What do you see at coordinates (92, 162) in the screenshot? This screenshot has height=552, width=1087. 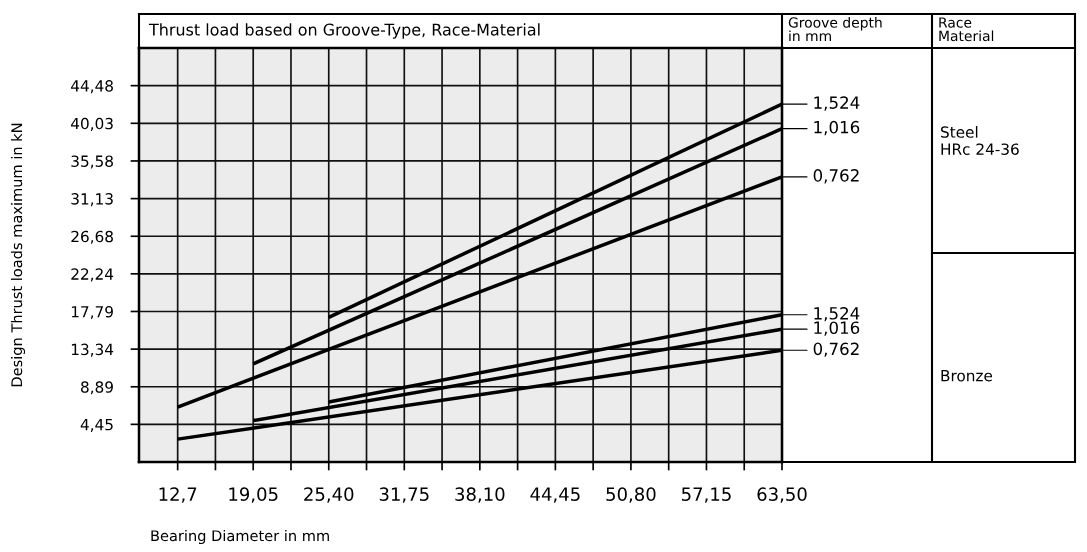 I see `y-tick-label: 35,58` at bounding box center [92, 162].